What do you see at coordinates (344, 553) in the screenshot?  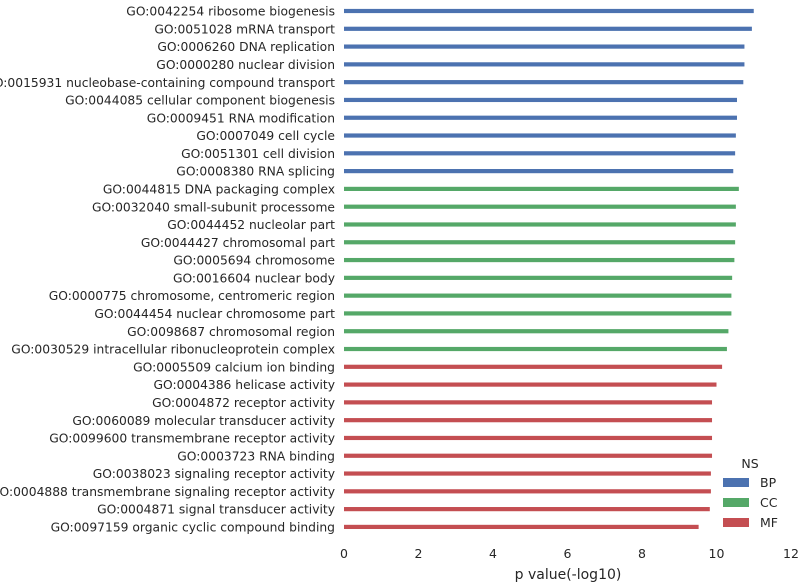 I see `x-tick-label: 0` at bounding box center [344, 553].